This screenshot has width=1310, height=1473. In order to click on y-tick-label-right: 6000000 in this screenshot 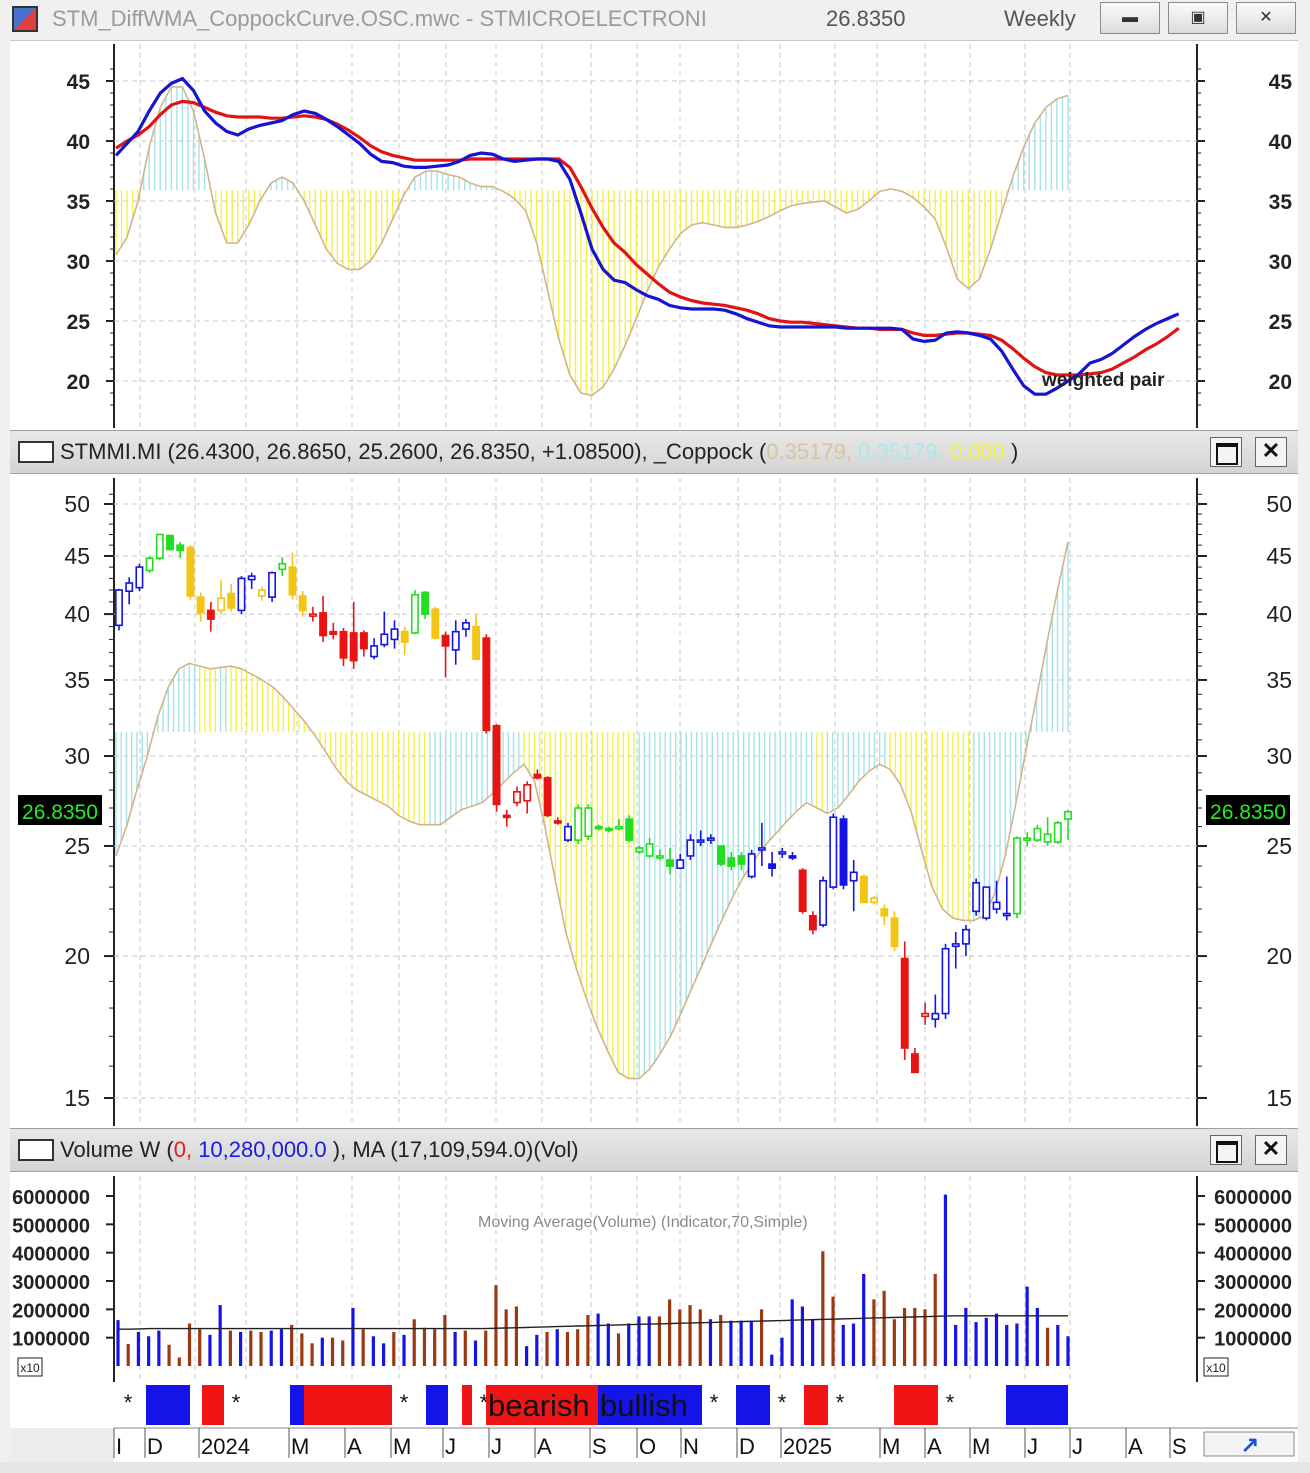, I will do `click(1253, 1198)`.